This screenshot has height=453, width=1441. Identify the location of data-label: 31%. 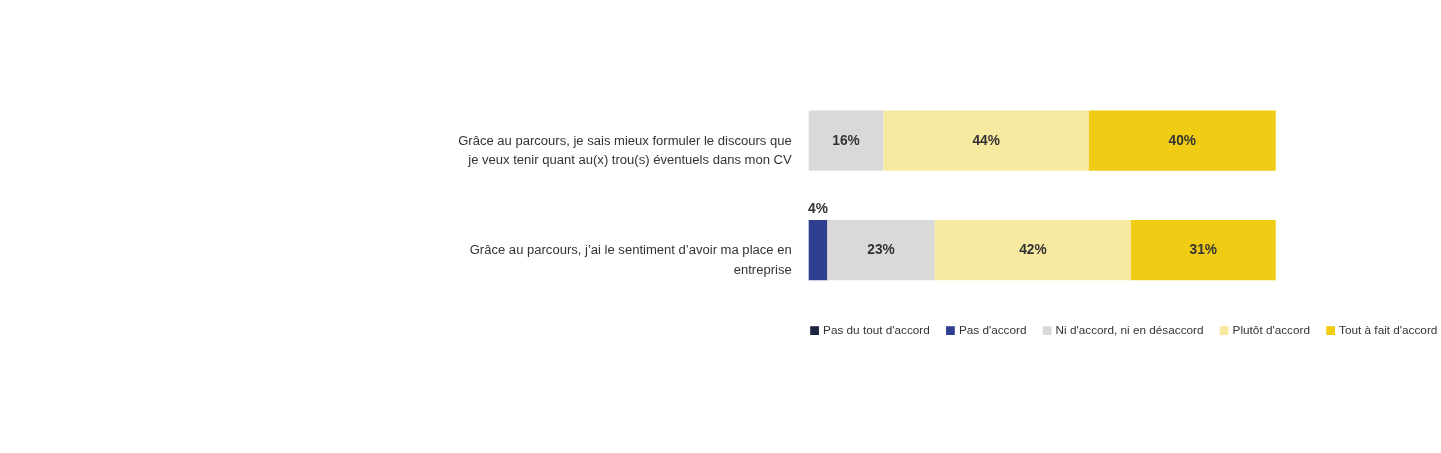
(1203, 249).